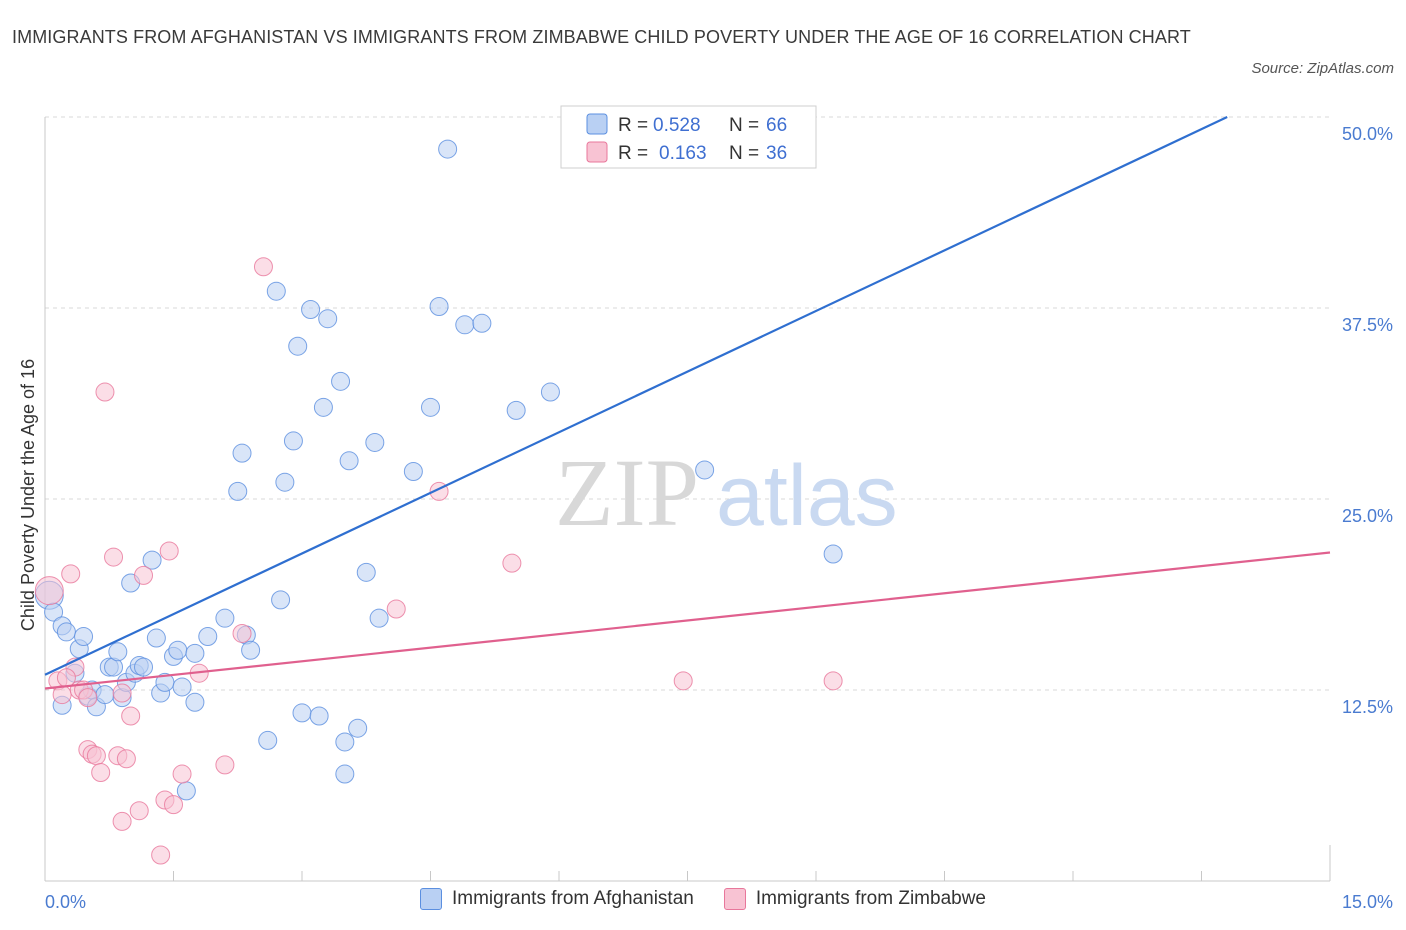 This screenshot has height=930, width=1406. I want to click on watermark: ZIP atlas, so click(726, 492).